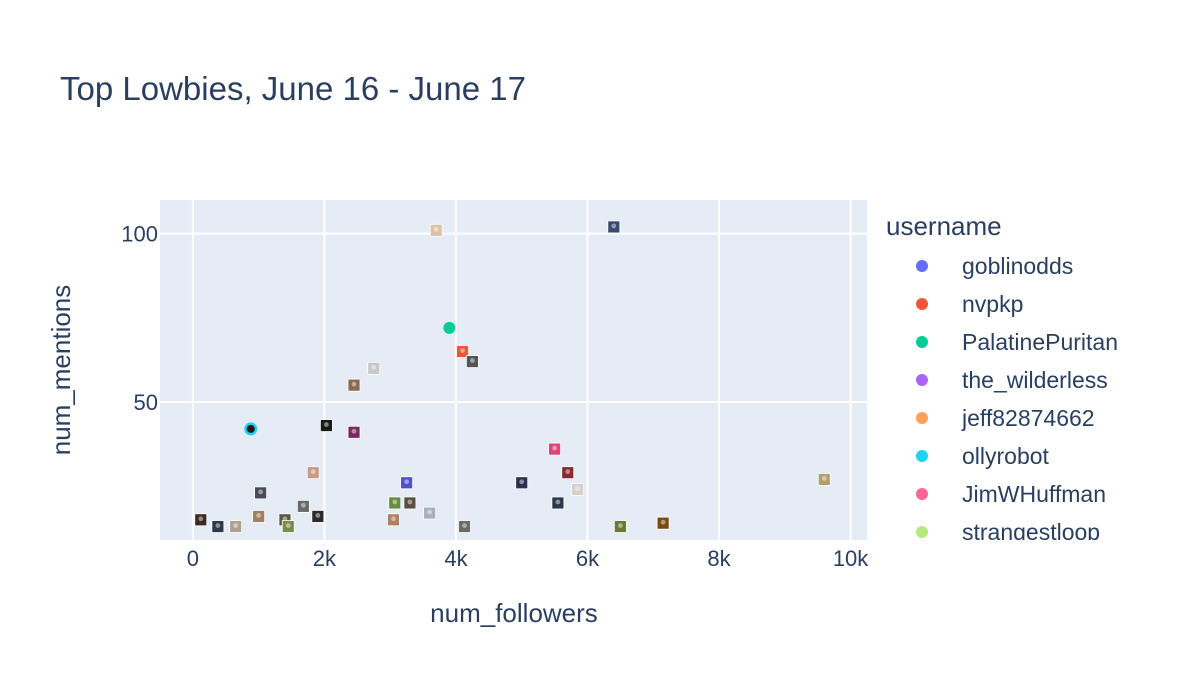  I want to click on legend-item: ollyrobot, so click(983, 456).